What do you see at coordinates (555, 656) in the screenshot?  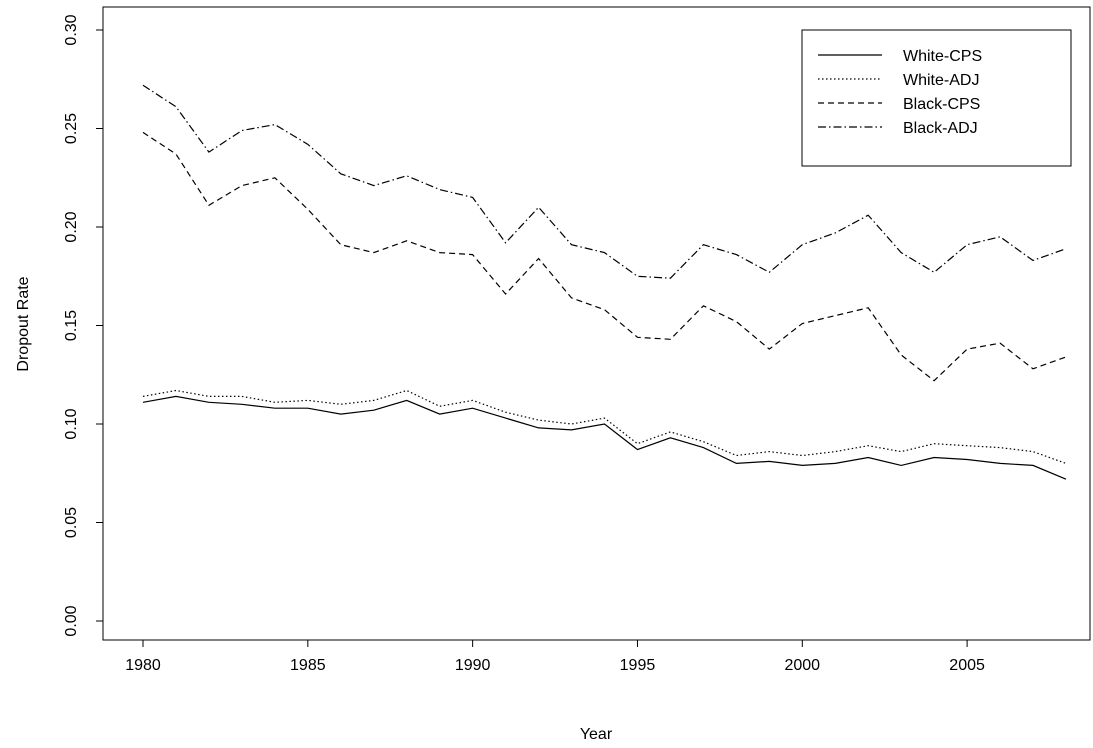 I see `x-axis: 1980 1985 1990 1995 2000 2005` at bounding box center [555, 656].